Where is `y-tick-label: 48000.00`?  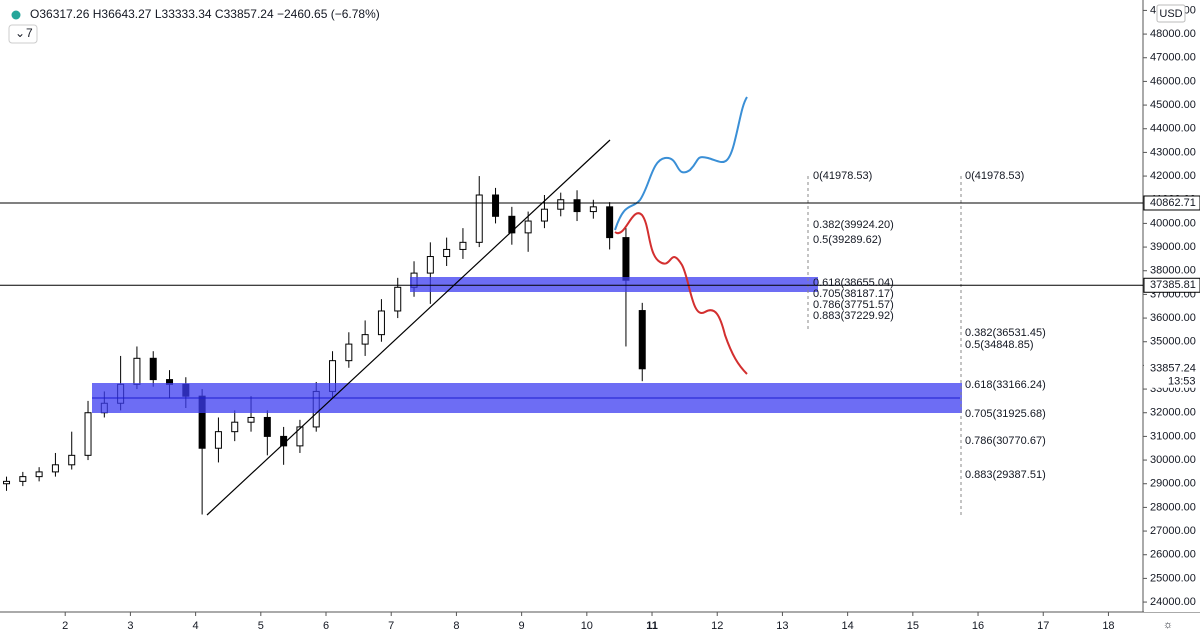
y-tick-label: 48000.00 is located at coordinates (1173, 34).